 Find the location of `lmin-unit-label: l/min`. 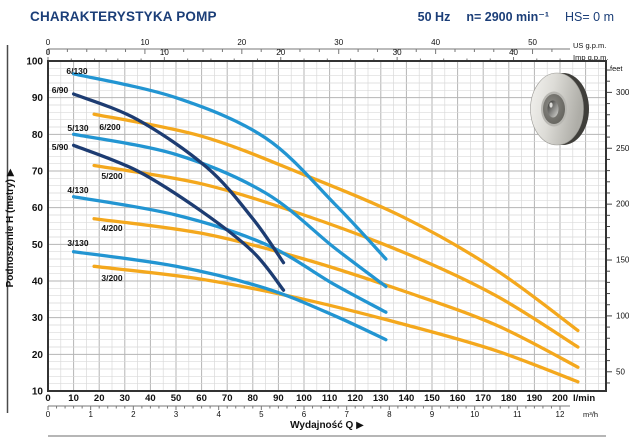

lmin-unit-label: l/min is located at coordinates (584, 398).